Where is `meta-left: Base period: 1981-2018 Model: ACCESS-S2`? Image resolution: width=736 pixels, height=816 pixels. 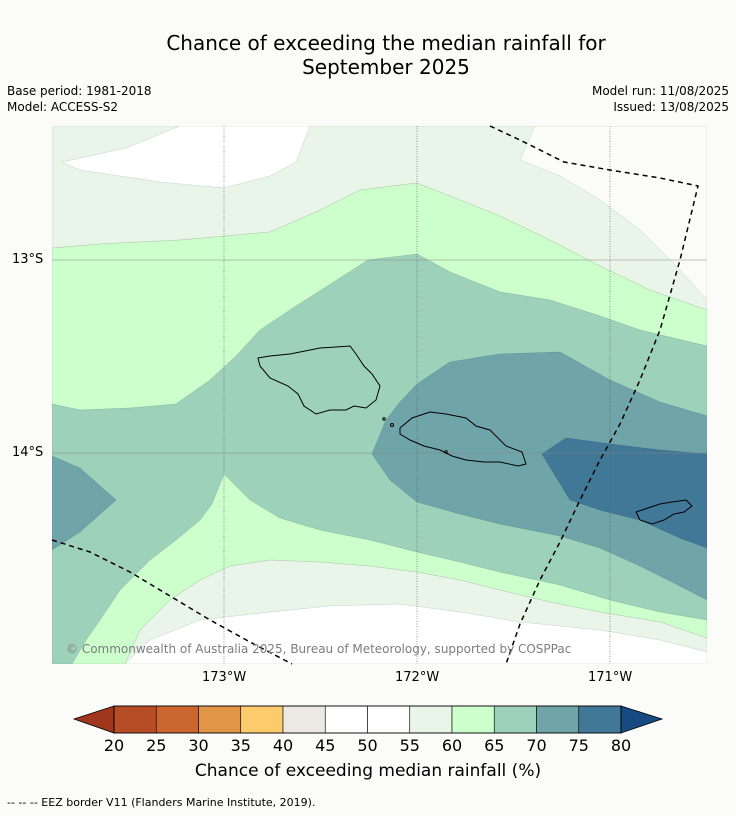 meta-left: Base period: 1981-2018 Model: ACCESS-S2 is located at coordinates (79, 99).